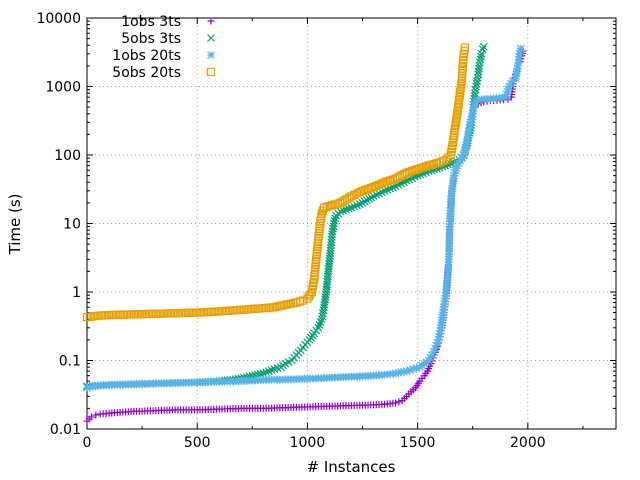  What do you see at coordinates (72, 225) in the screenshot?
I see `y-tick-label: 10` at bounding box center [72, 225].